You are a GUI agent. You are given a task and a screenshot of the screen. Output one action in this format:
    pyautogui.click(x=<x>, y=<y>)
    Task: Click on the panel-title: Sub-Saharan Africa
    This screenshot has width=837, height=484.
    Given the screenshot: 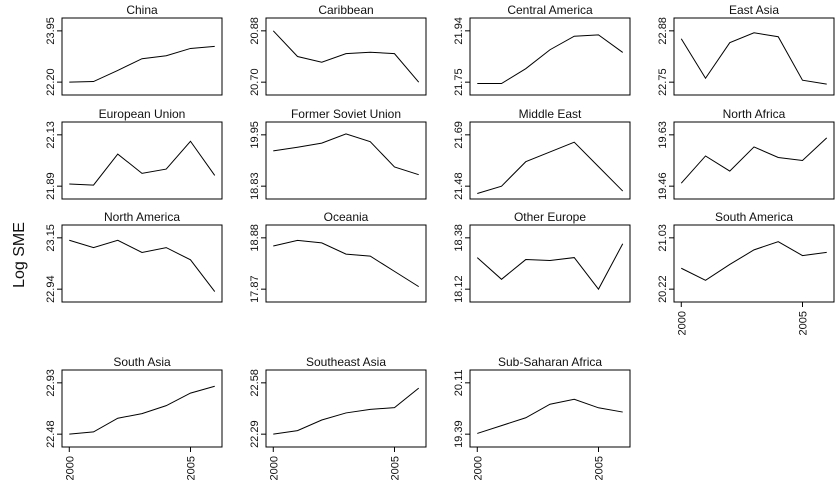 What is the action you would take?
    pyautogui.click(x=550, y=362)
    